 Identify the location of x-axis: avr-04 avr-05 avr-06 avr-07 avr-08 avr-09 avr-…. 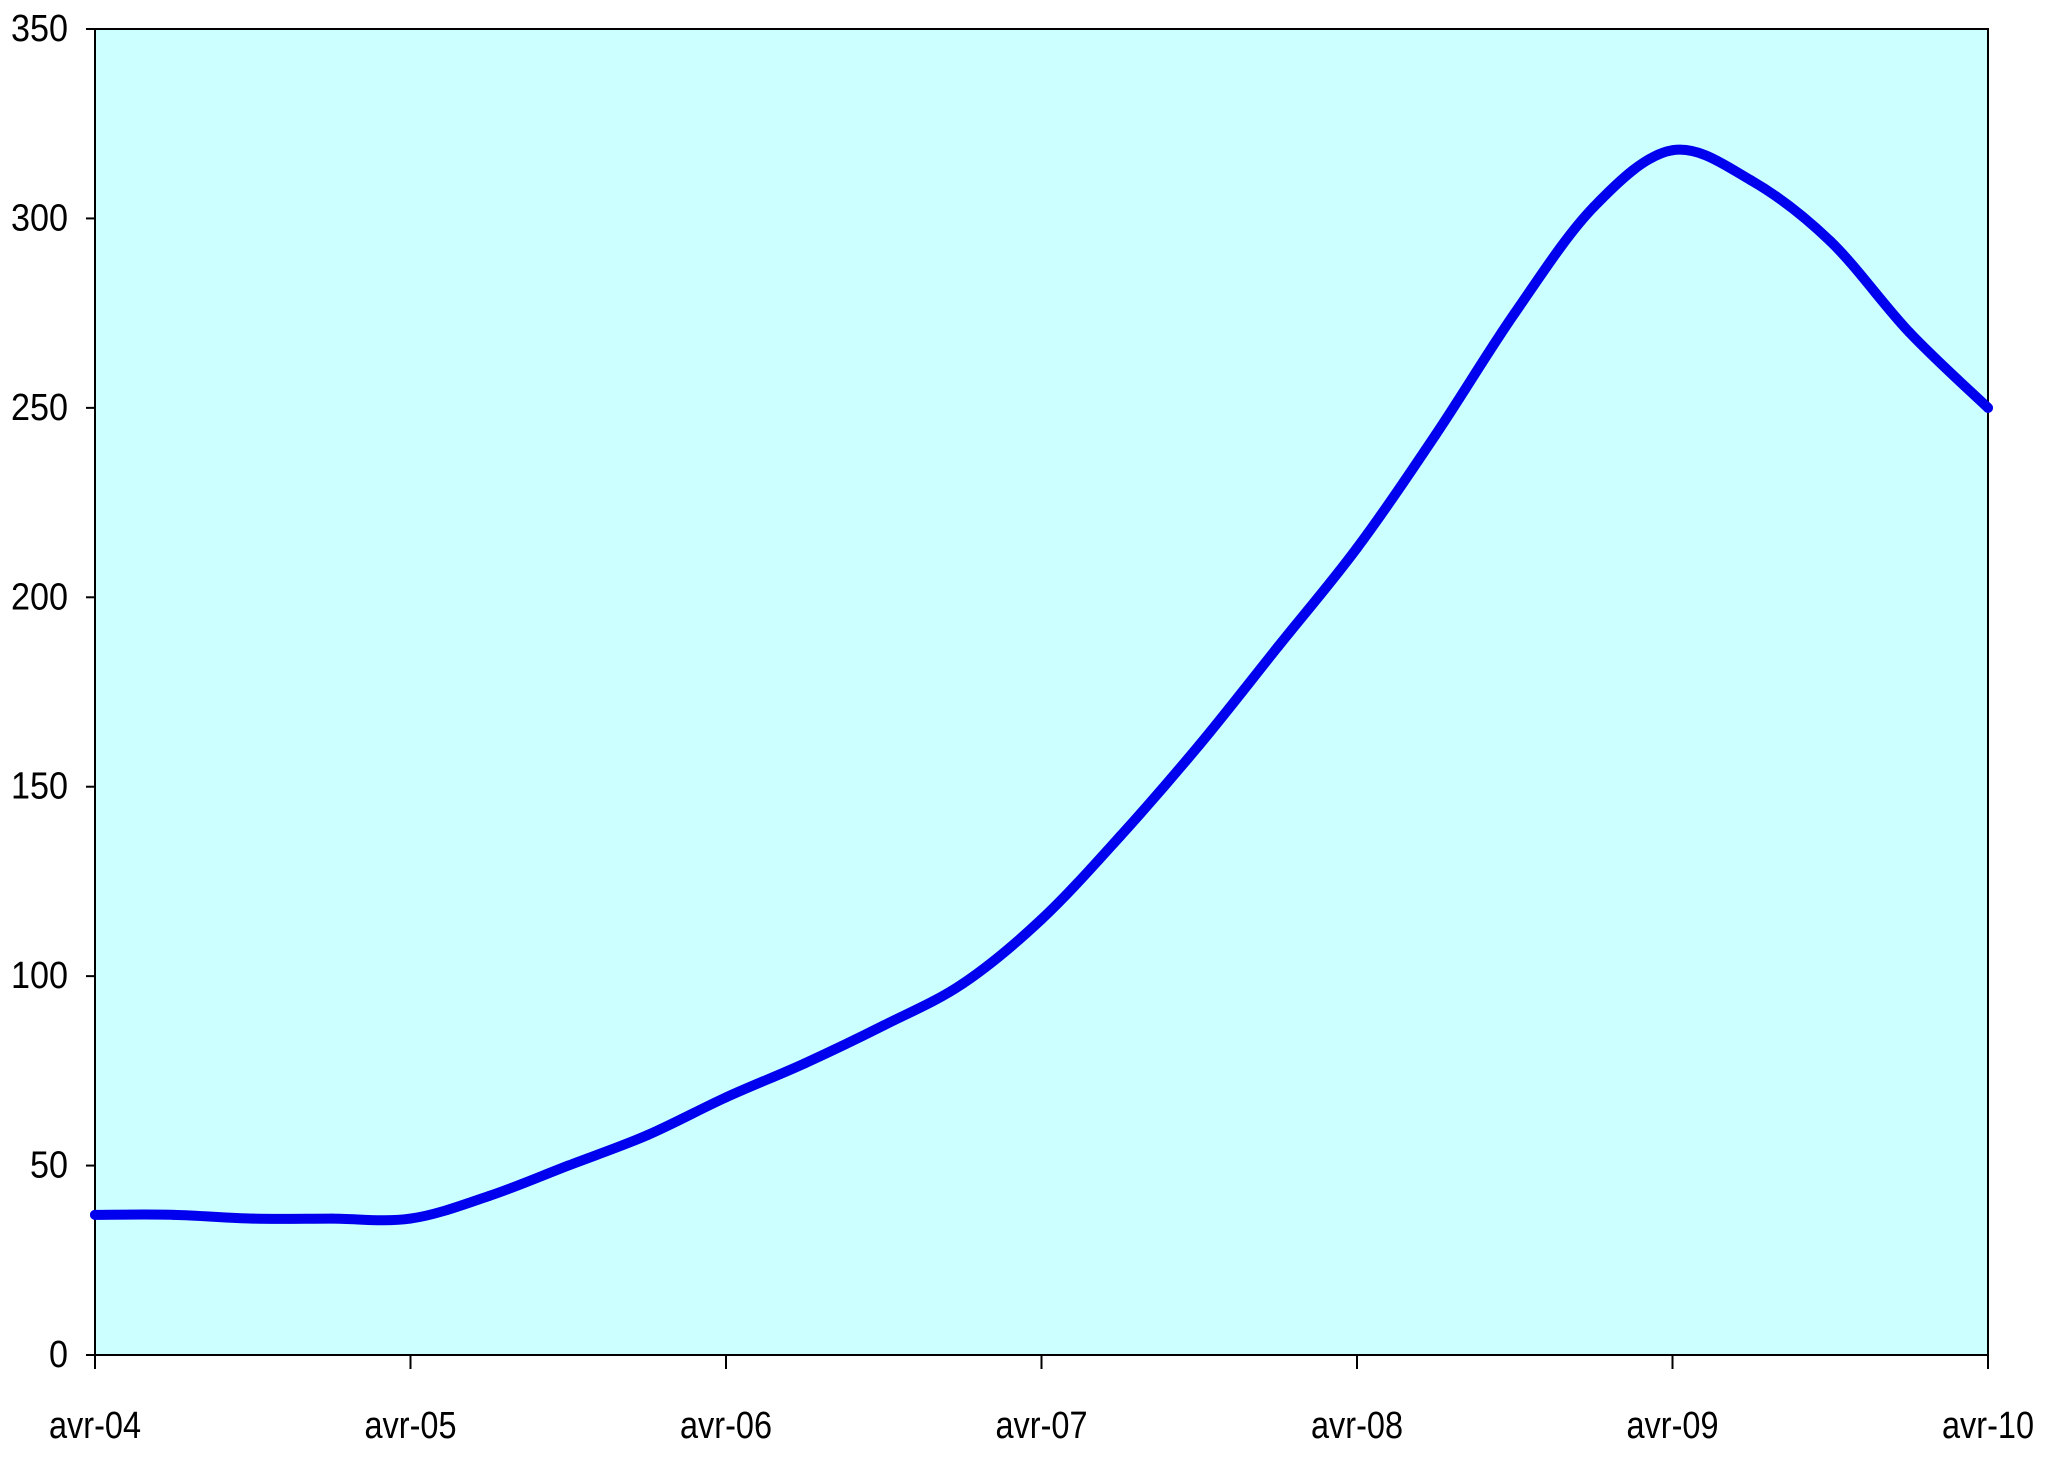
(1041, 1400).